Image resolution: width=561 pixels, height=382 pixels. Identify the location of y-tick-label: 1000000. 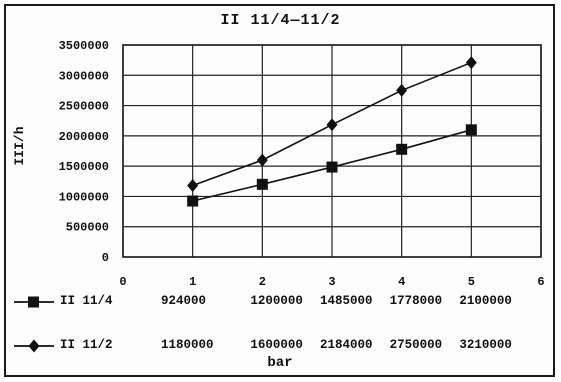
(84, 197).